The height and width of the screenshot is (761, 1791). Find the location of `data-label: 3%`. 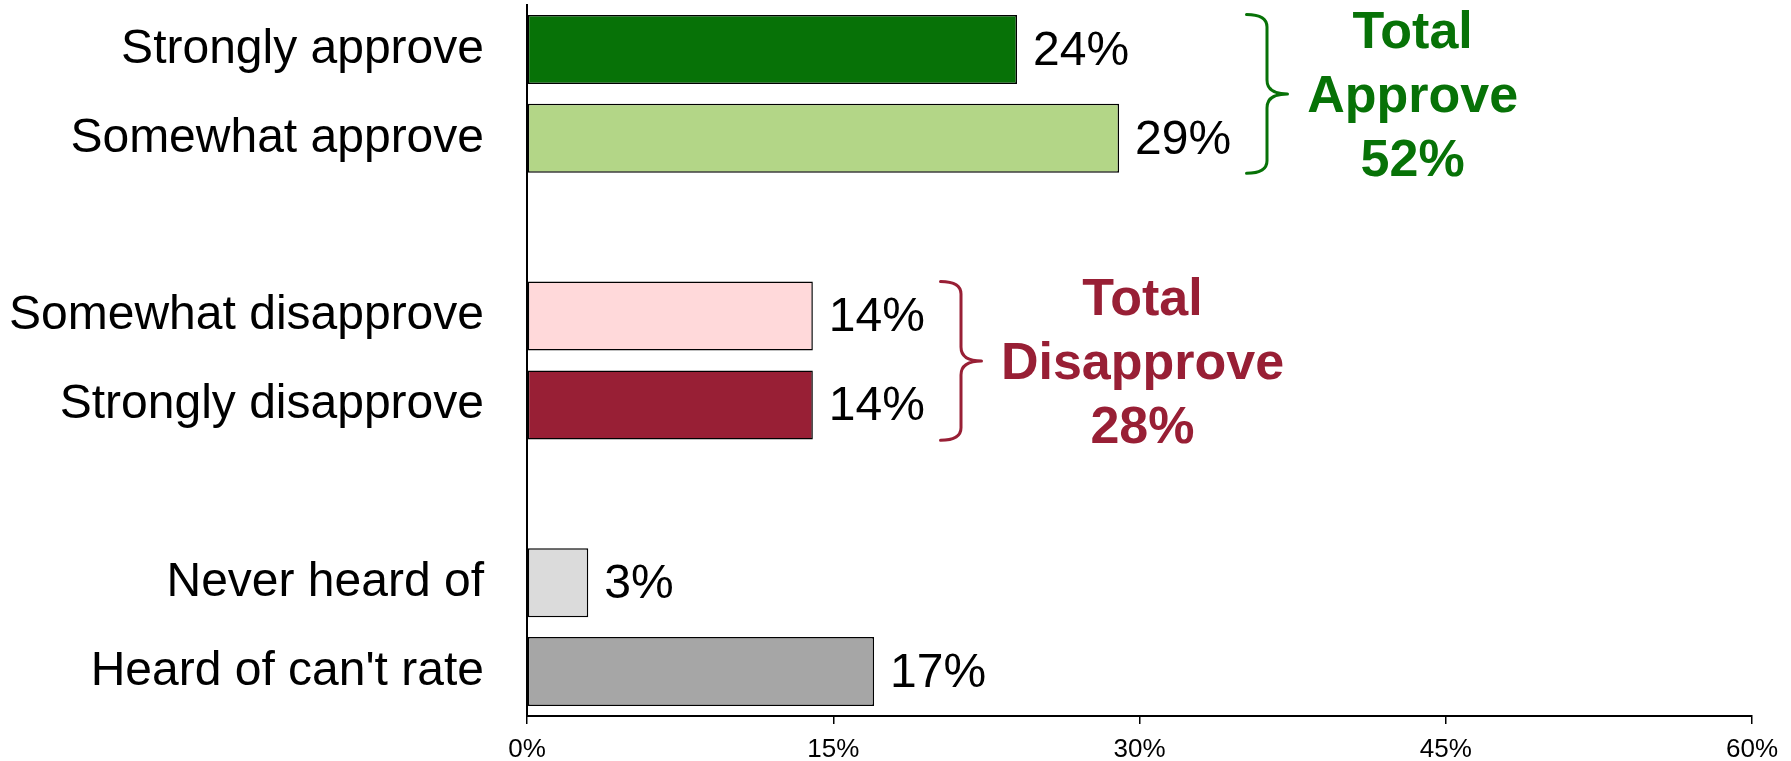

data-label: 3% is located at coordinates (639, 581).